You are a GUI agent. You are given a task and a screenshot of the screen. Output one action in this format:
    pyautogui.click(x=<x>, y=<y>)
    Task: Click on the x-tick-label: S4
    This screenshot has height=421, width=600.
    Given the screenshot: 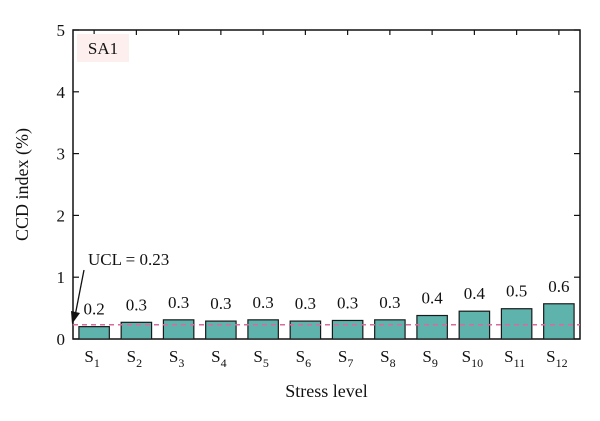 What is the action you would take?
    pyautogui.click(x=218, y=358)
    